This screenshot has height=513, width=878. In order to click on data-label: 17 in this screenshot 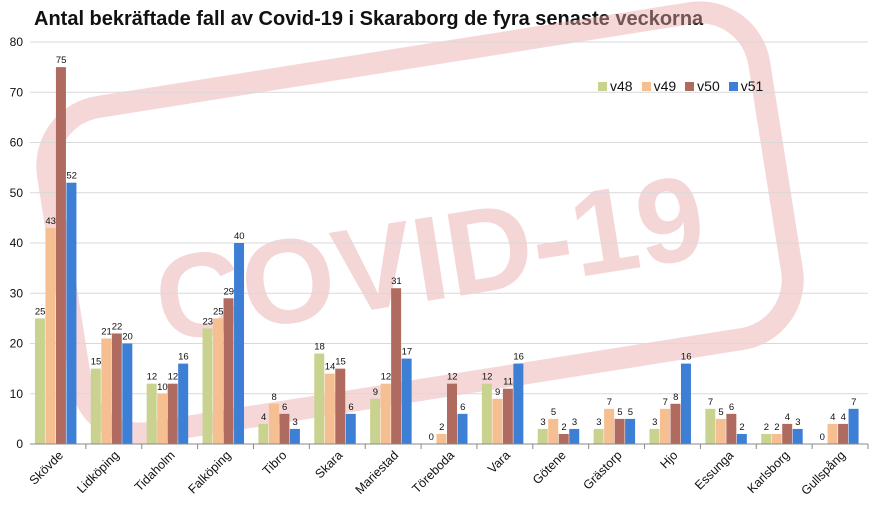, I will do `click(407, 352)`.